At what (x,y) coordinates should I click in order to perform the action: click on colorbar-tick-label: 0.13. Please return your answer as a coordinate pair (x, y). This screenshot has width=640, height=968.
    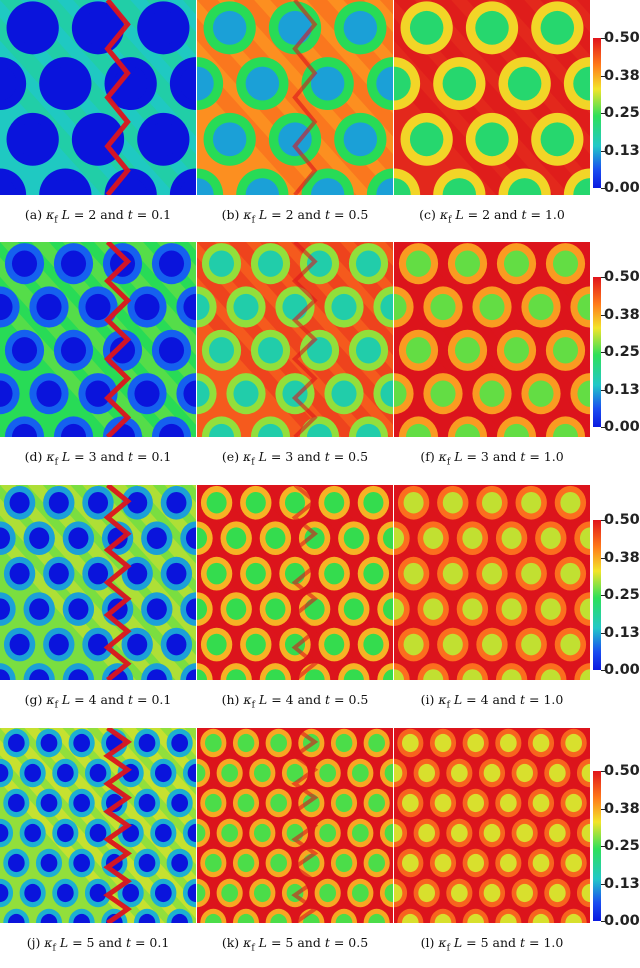
    Looking at the image, I should click on (622, 150).